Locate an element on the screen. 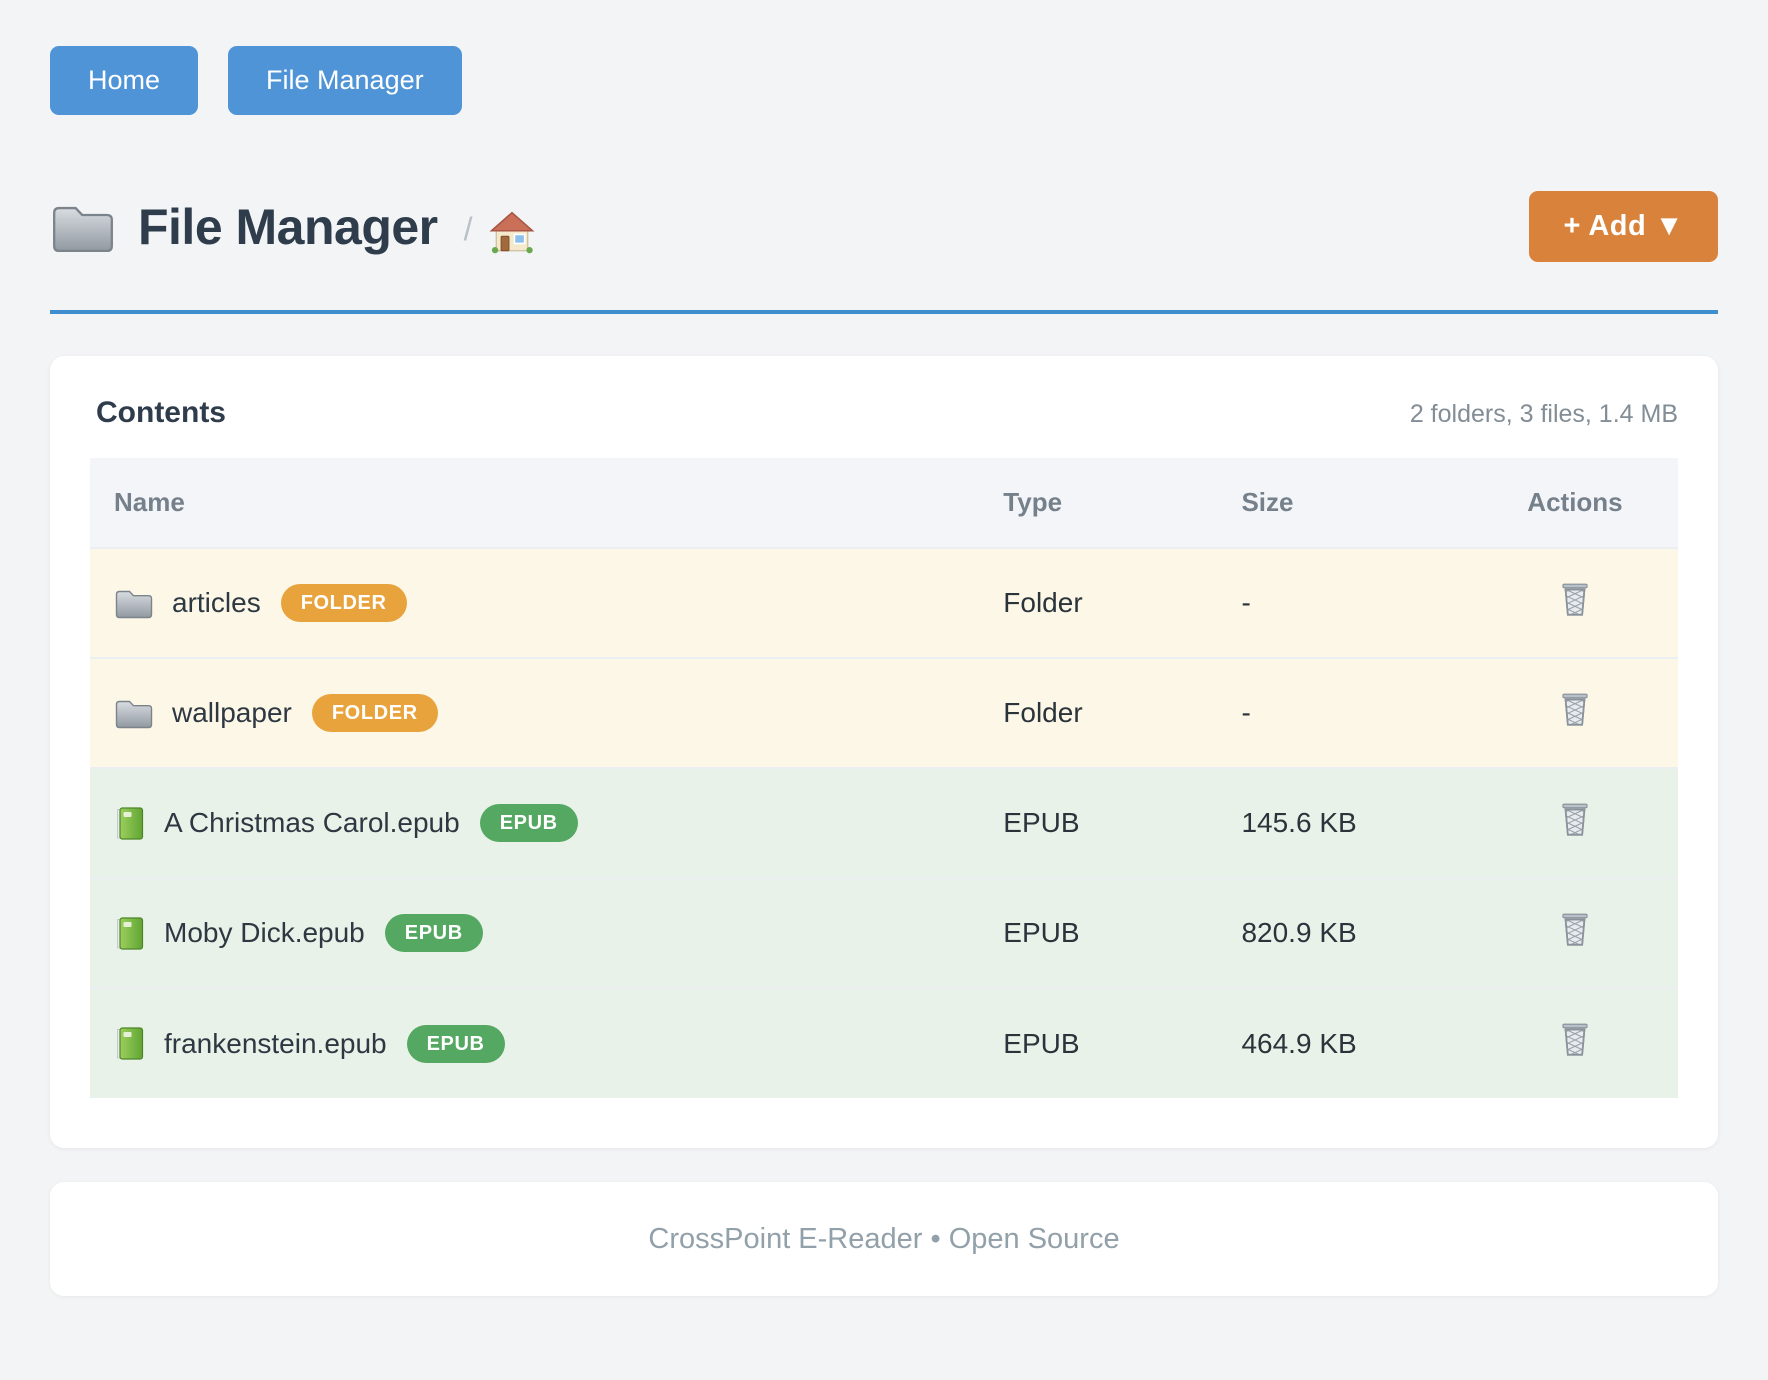 The width and height of the screenshot is (1768, 1380). column-header-size: Size is located at coordinates (1360, 503).